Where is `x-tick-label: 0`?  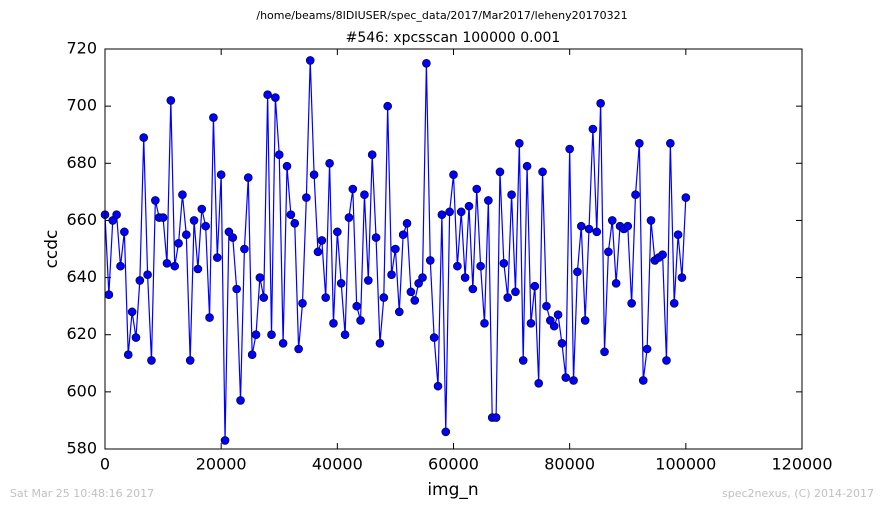 x-tick-label: 0 is located at coordinates (105, 464).